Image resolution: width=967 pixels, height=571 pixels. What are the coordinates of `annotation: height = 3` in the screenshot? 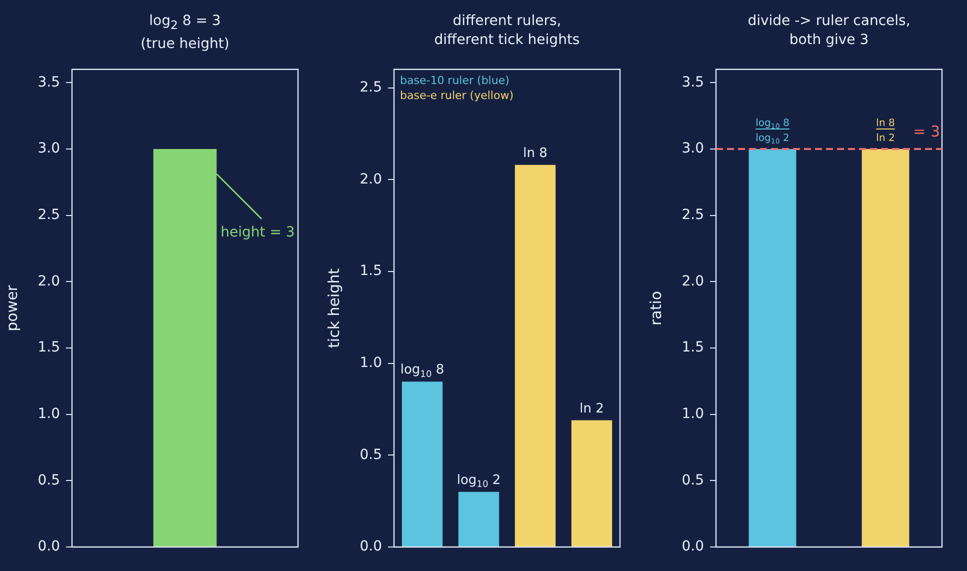 It's located at (257, 232).